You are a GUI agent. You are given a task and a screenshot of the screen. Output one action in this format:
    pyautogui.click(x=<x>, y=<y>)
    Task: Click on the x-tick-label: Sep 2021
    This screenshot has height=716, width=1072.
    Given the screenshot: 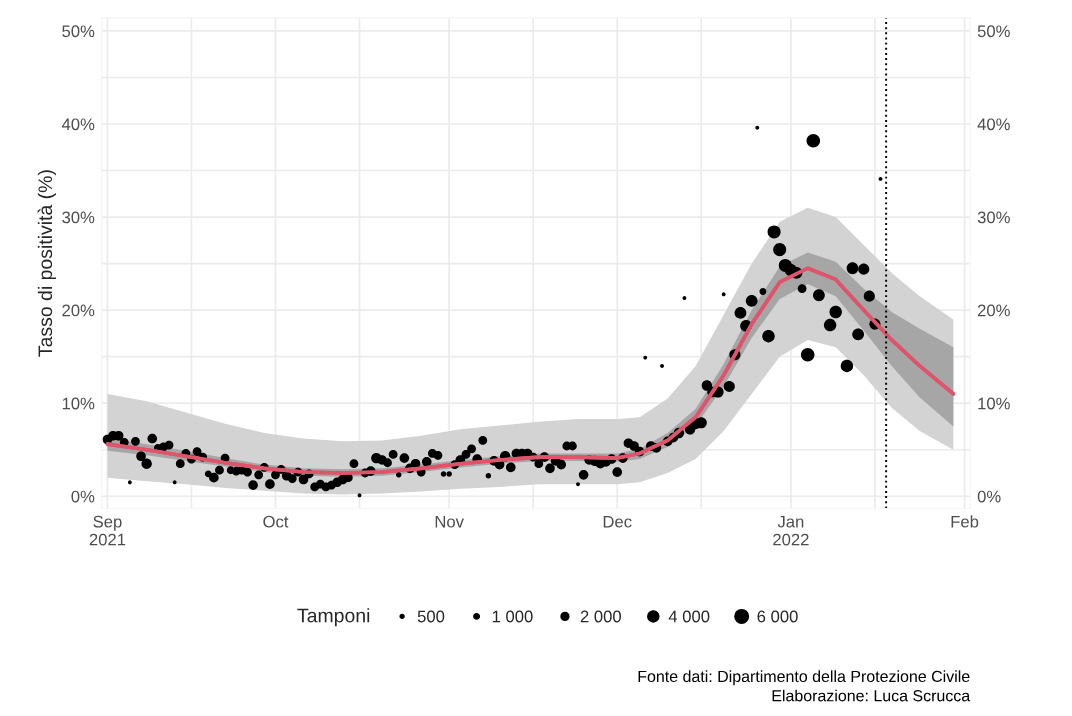 What is the action you would take?
    pyautogui.click(x=107, y=530)
    